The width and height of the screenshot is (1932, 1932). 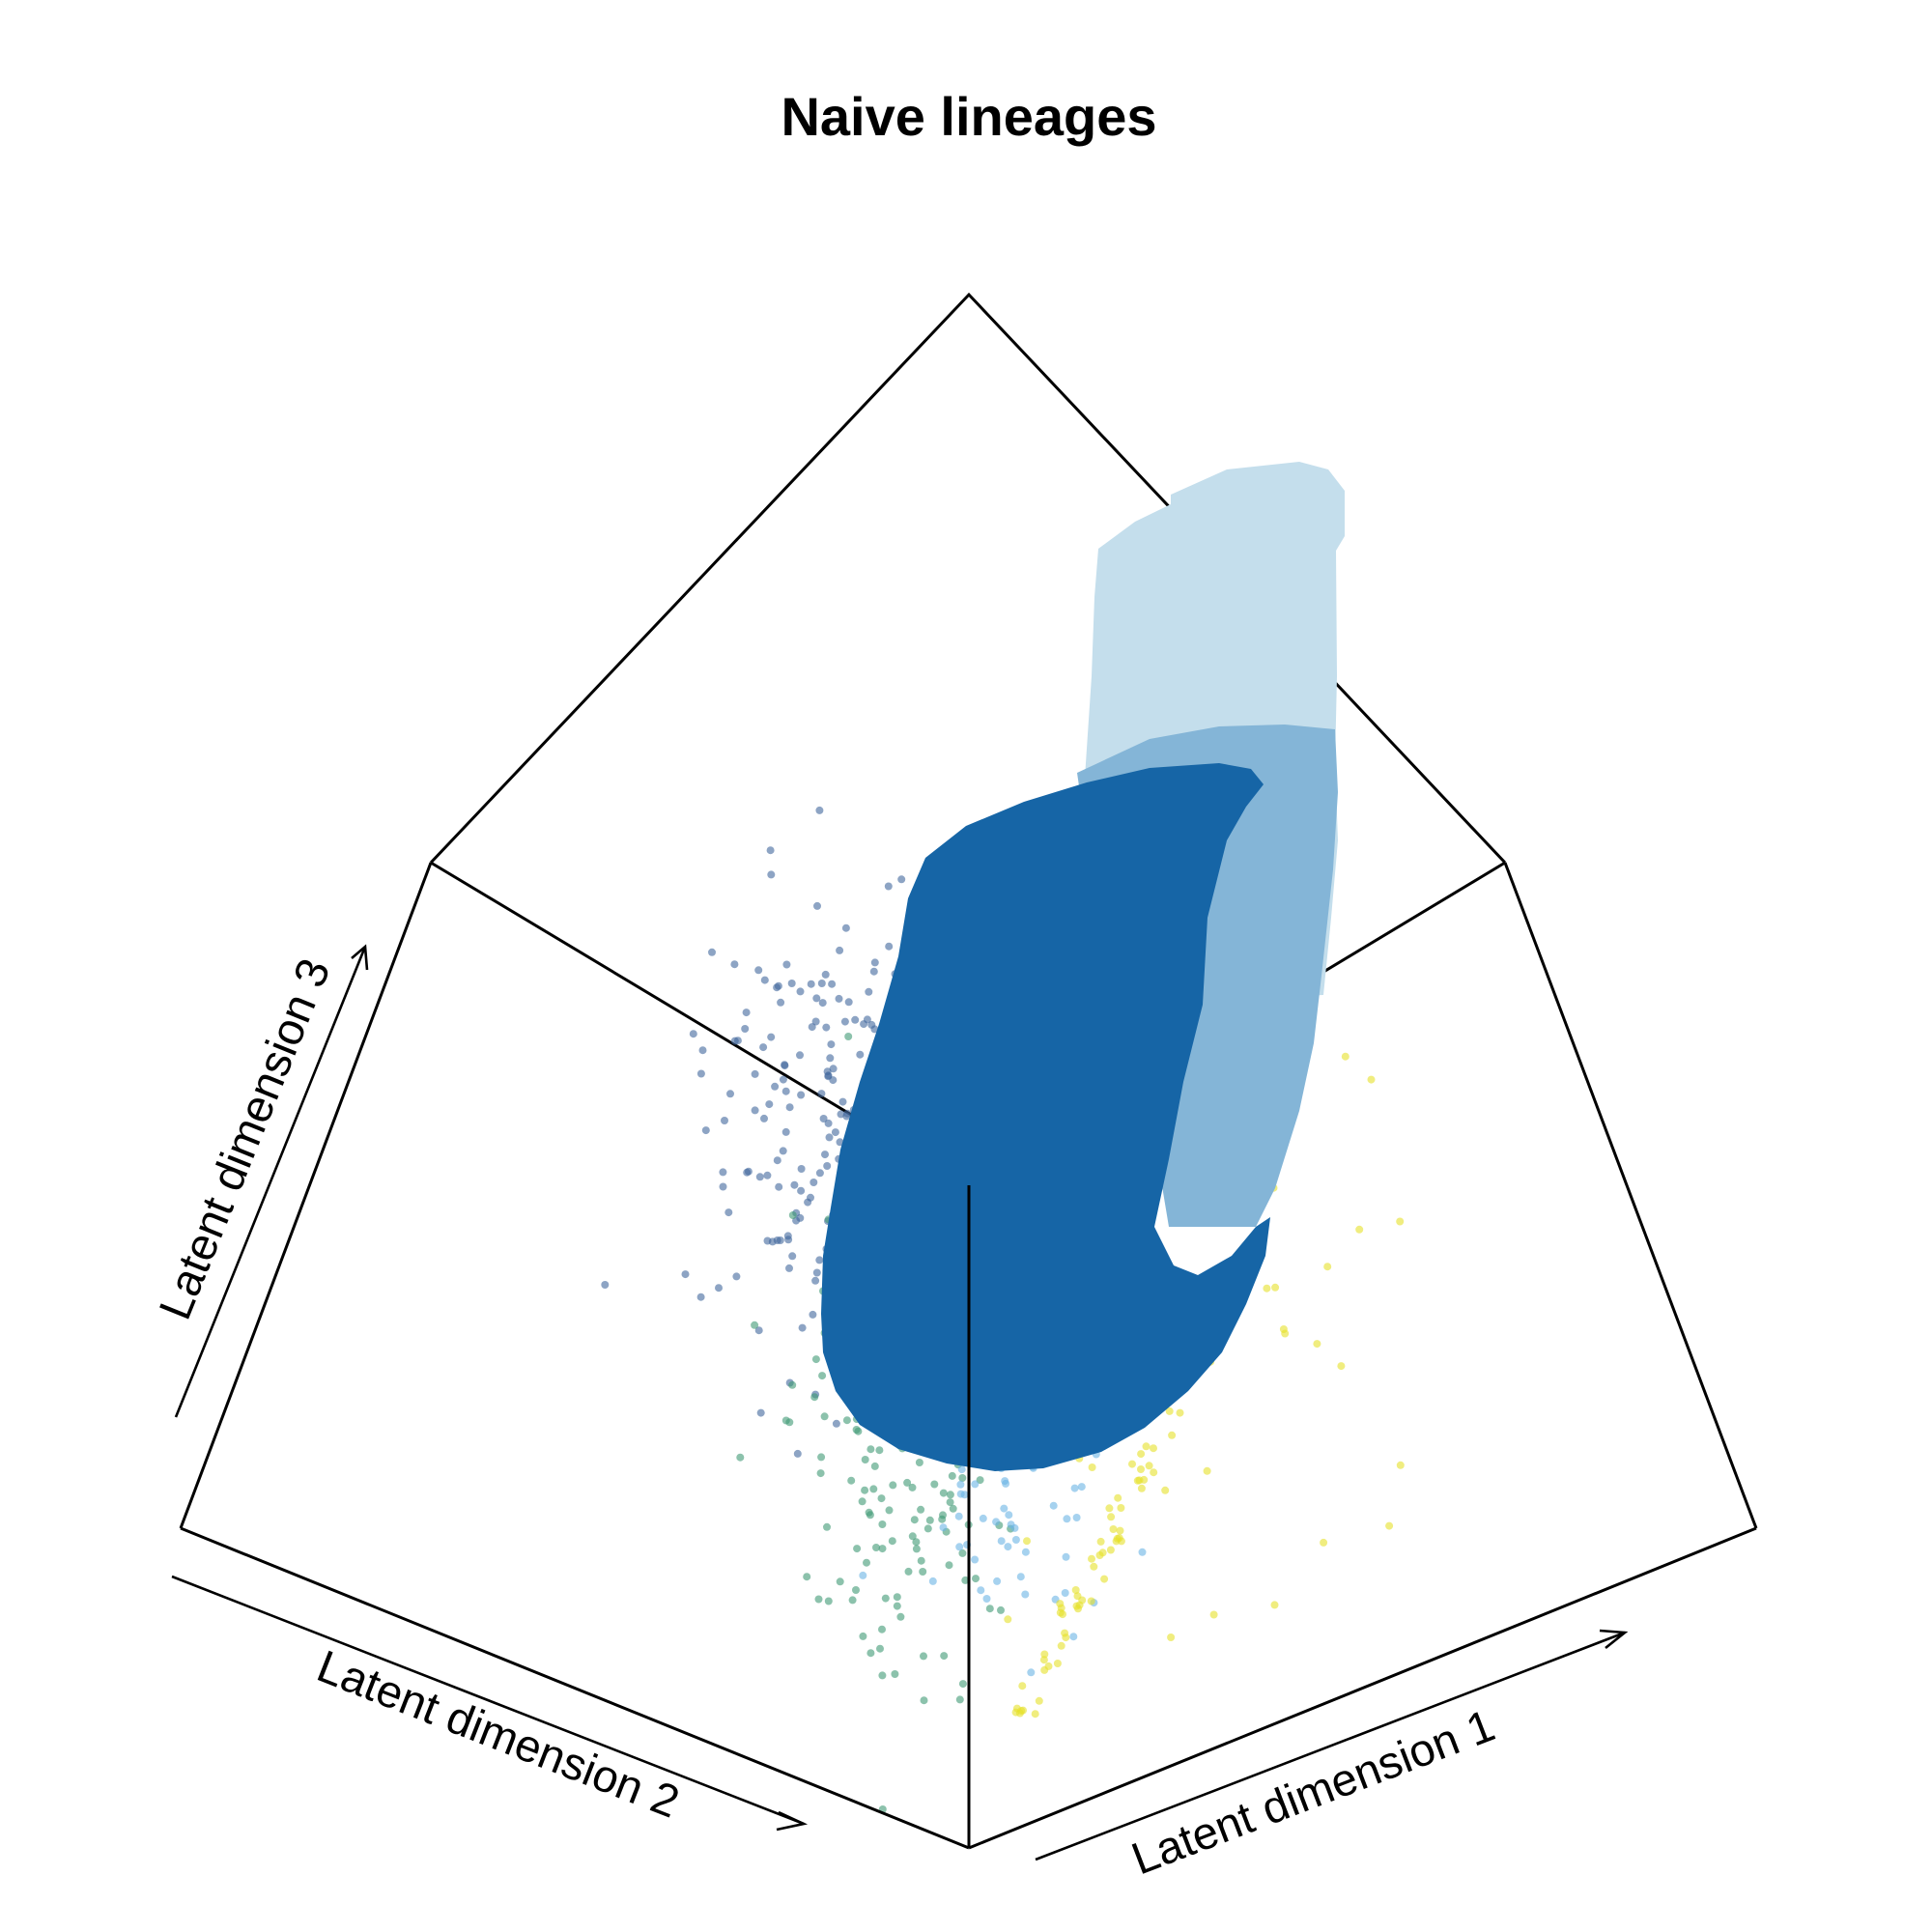 I want to click on box-edge-bottom-right, so click(x=1362, y=1688).